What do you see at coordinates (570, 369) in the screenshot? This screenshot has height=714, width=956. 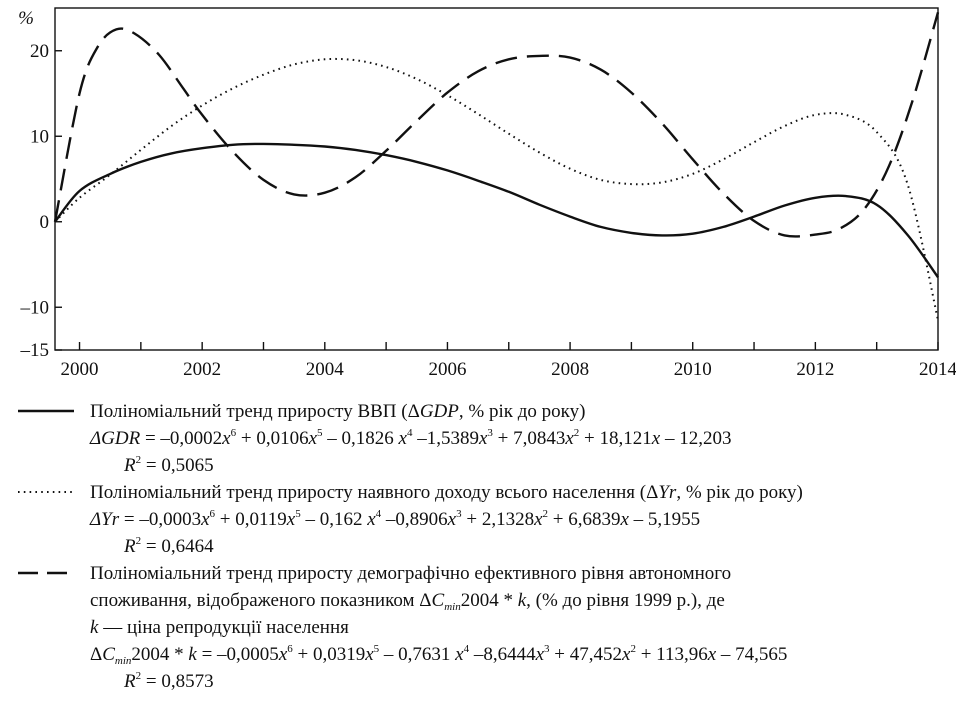 I see `x-tick-label: 2008` at bounding box center [570, 369].